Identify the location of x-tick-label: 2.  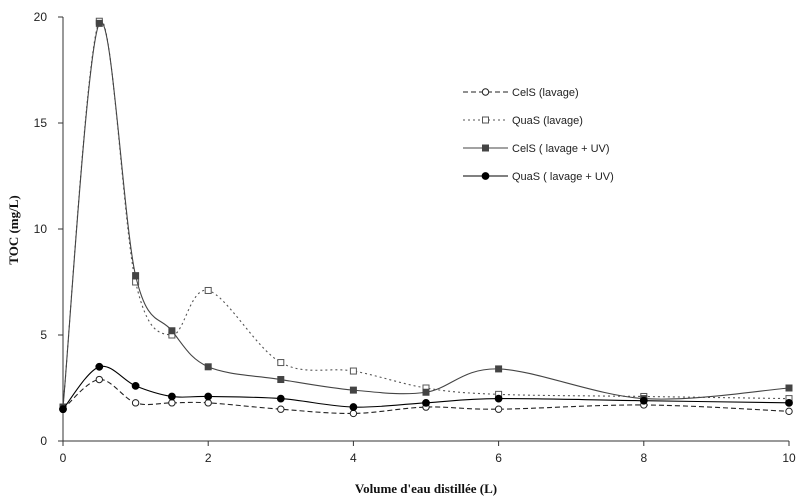
(208, 458).